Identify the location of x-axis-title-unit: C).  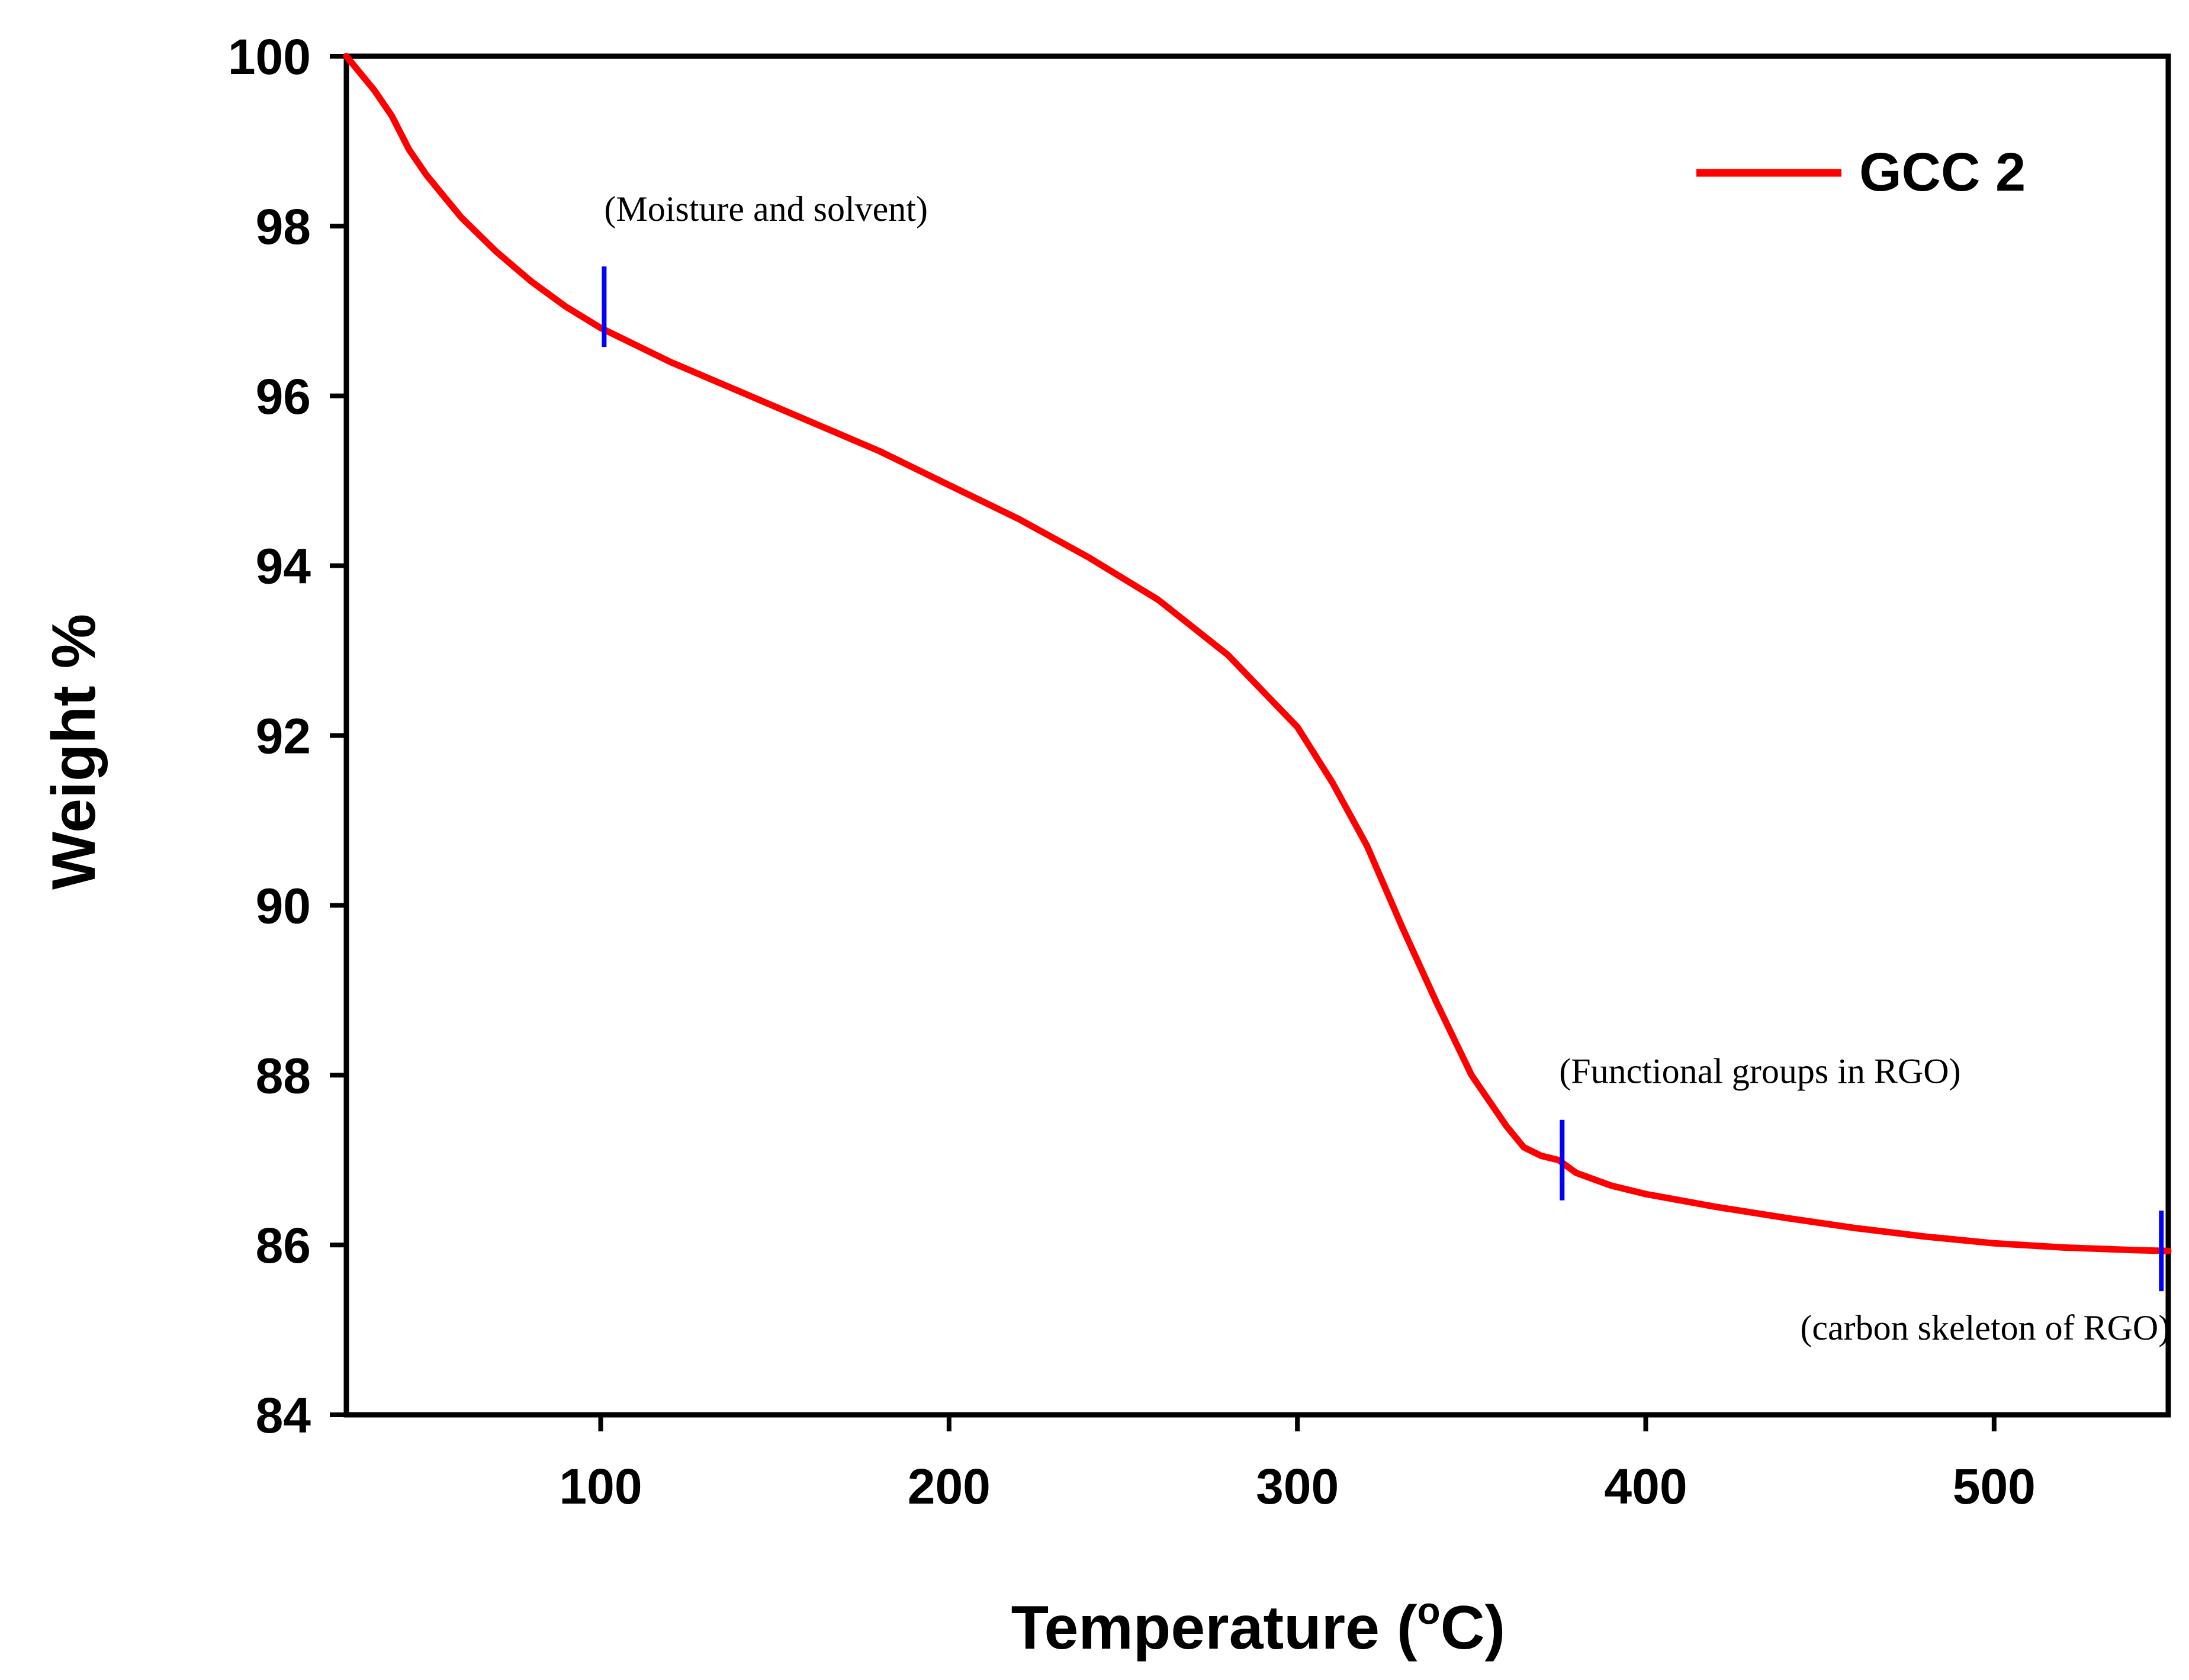
(1473, 1628).